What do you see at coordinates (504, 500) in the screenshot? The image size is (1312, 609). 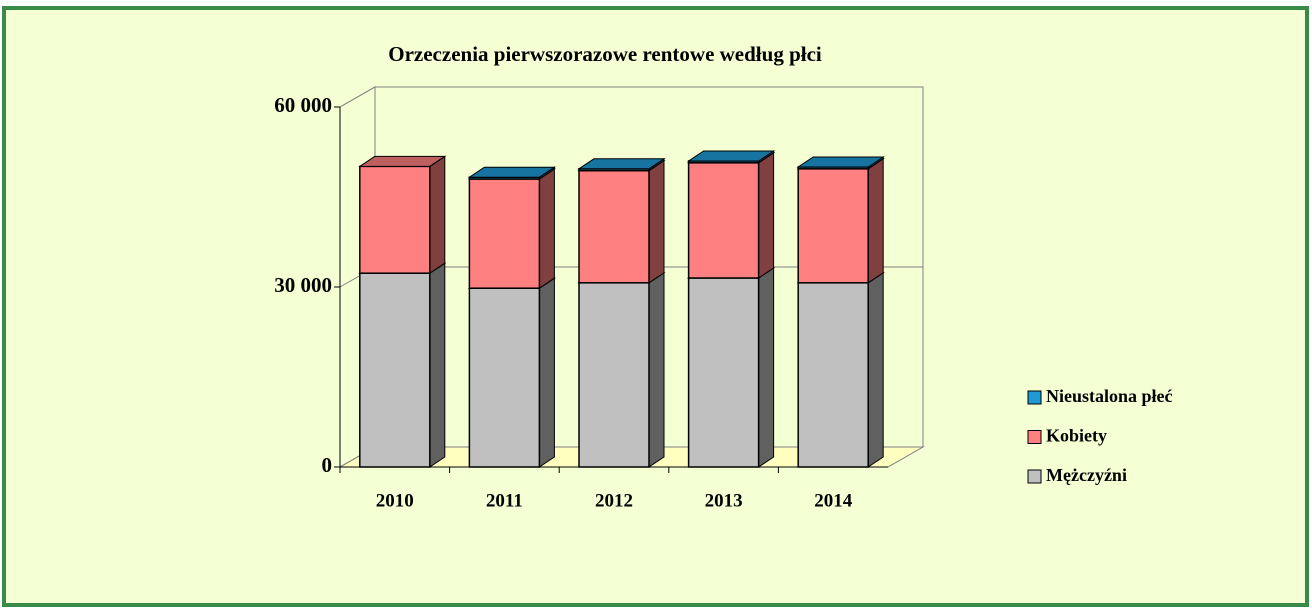 I see `x-tick-label: 2011` at bounding box center [504, 500].